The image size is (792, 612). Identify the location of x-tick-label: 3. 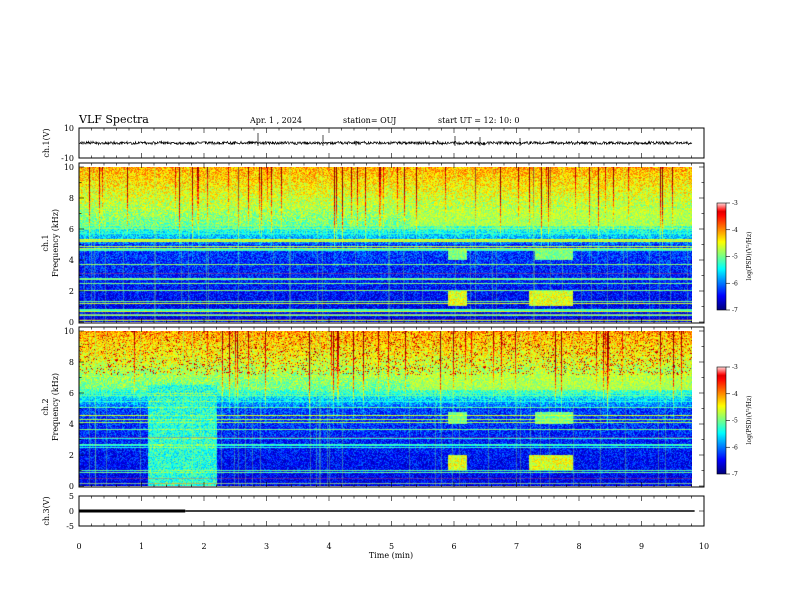
(266, 546).